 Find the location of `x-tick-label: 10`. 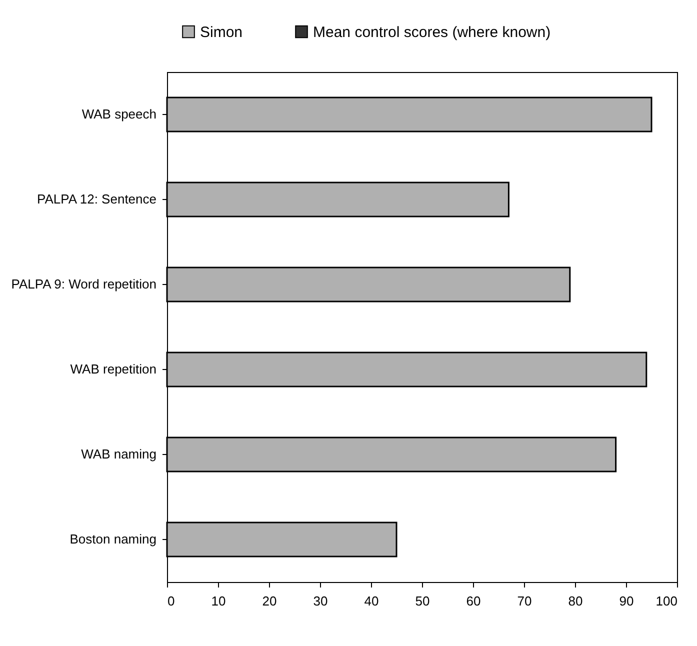

x-tick-label: 10 is located at coordinates (218, 601).